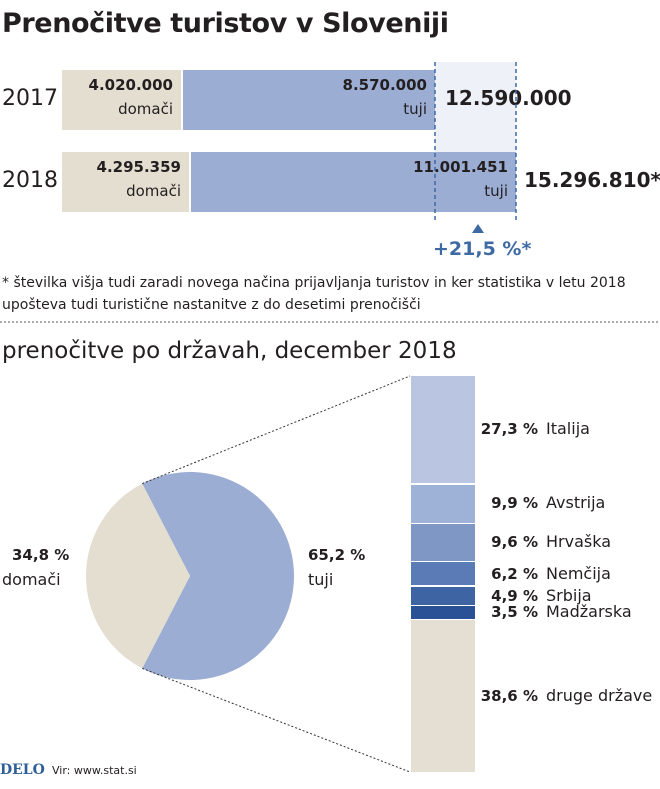 Image resolution: width=660 pixels, height=789 pixels. I want to click on pie-label-foreign: tuji, so click(321, 579).